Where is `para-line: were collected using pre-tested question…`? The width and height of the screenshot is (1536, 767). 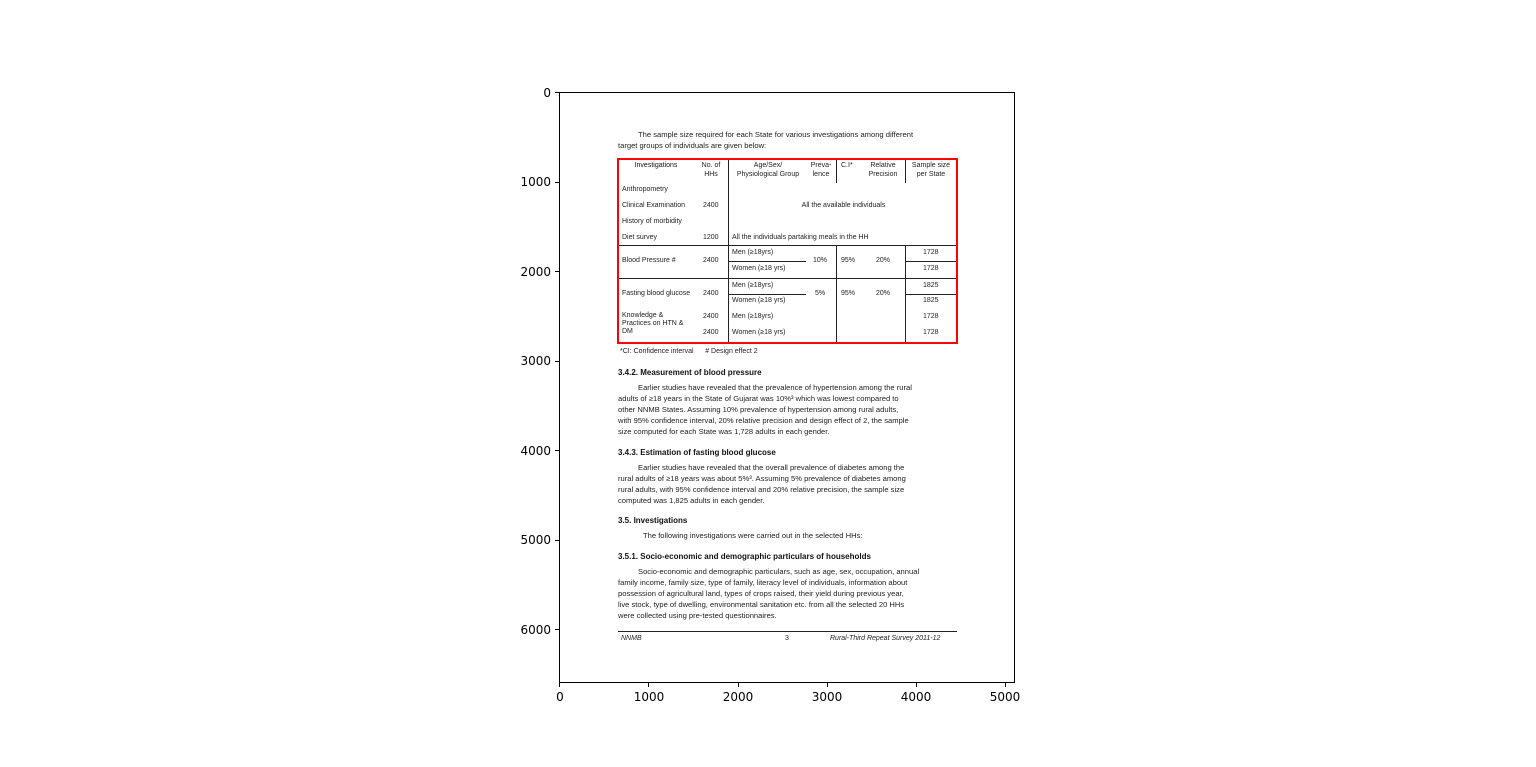
para-line: were collected using pre-tested question… is located at coordinates (697, 615).